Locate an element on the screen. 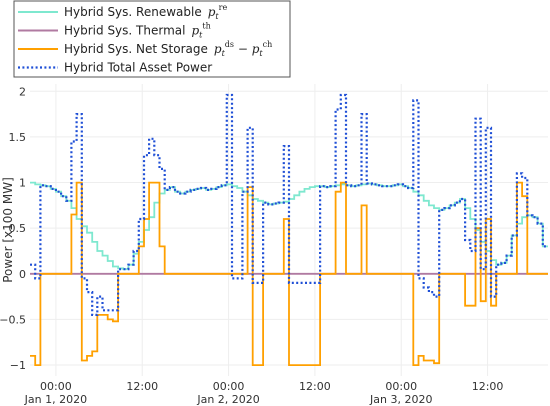 The height and width of the screenshot is (406, 550). legend-label: Hybrid Sys. Net Storage is located at coordinates (136, 49).